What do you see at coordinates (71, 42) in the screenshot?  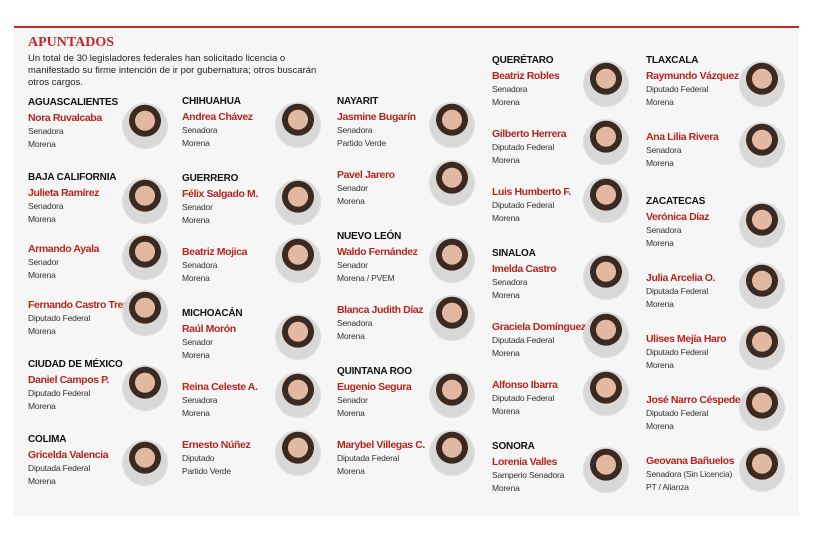 I see `title: APUNTADOS` at bounding box center [71, 42].